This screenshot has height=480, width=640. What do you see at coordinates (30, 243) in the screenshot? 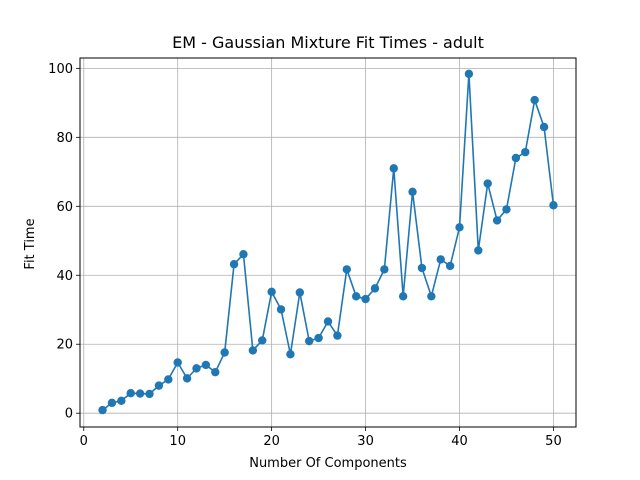
I see `y-axis-label: Fit Time` at bounding box center [30, 243].